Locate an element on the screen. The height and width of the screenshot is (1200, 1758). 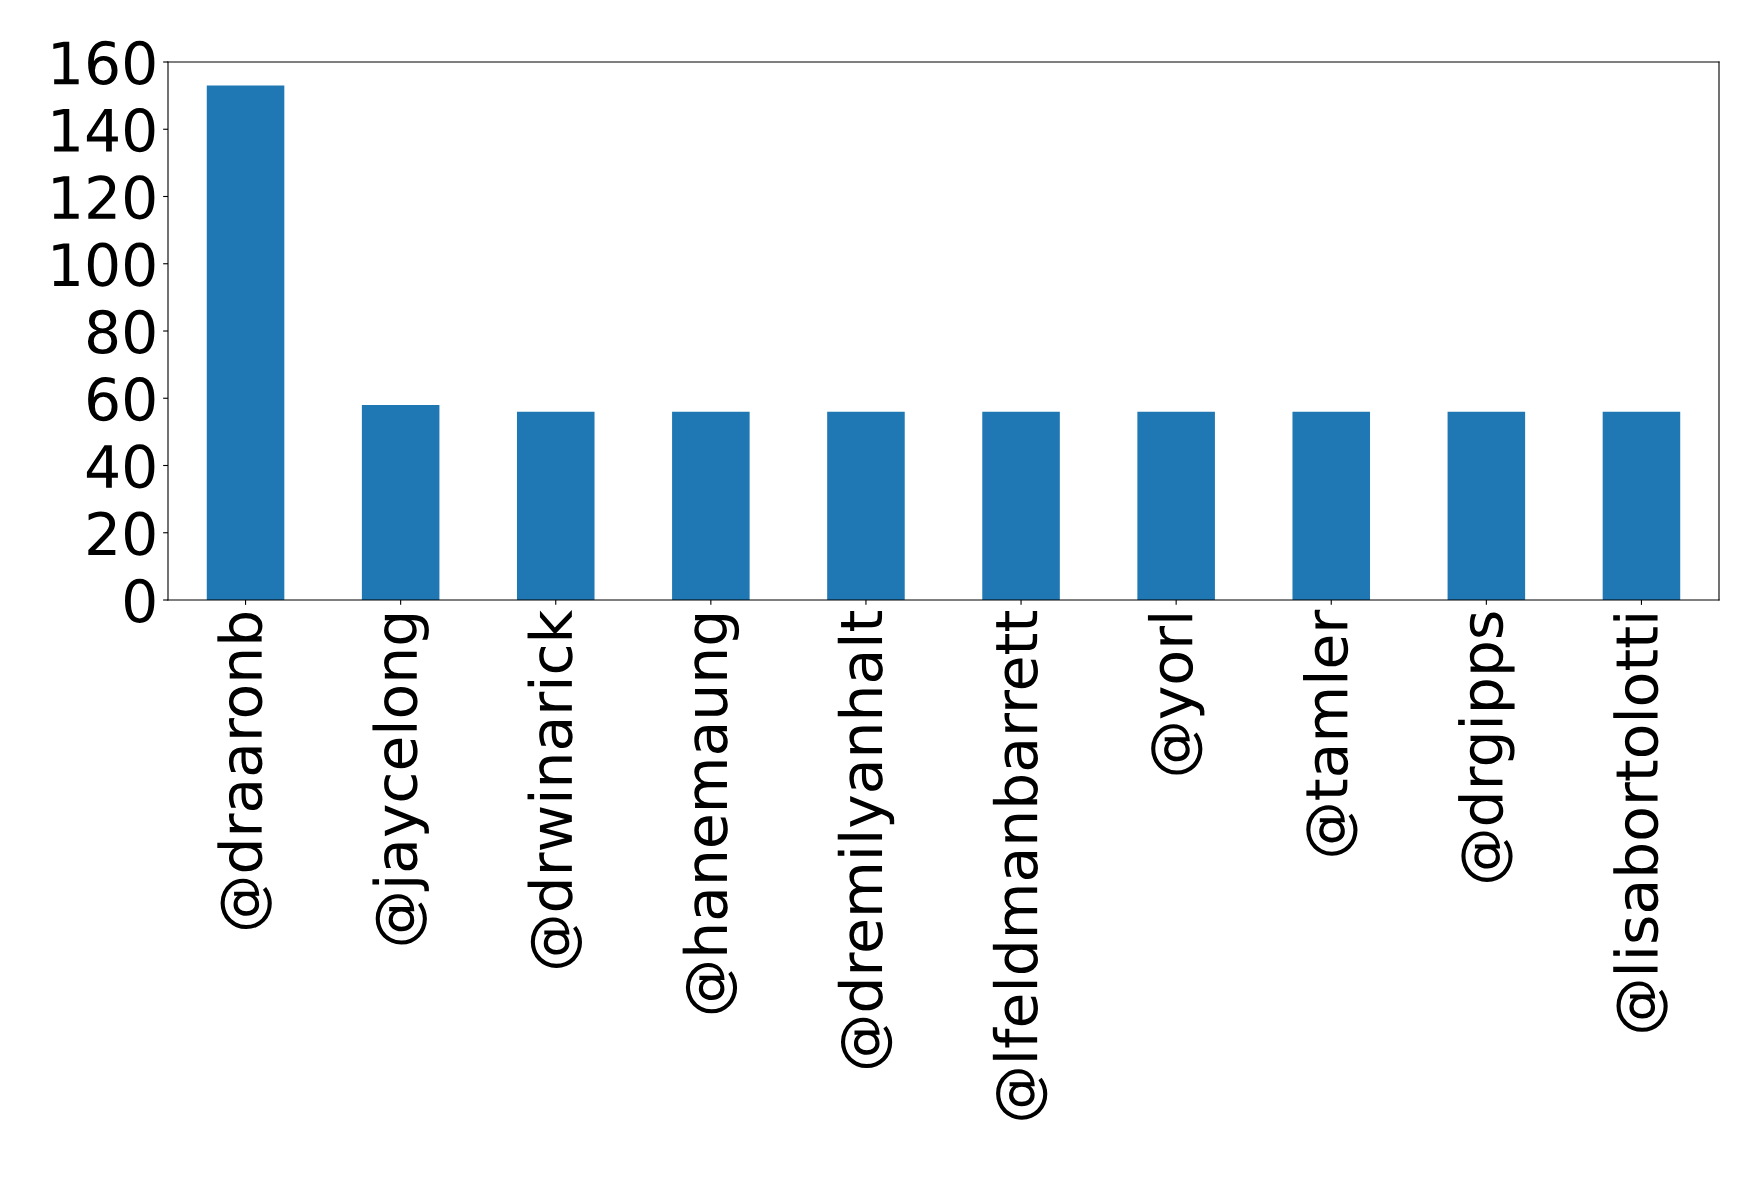
x-tick-label: @hanemaung is located at coordinates (711, 814).